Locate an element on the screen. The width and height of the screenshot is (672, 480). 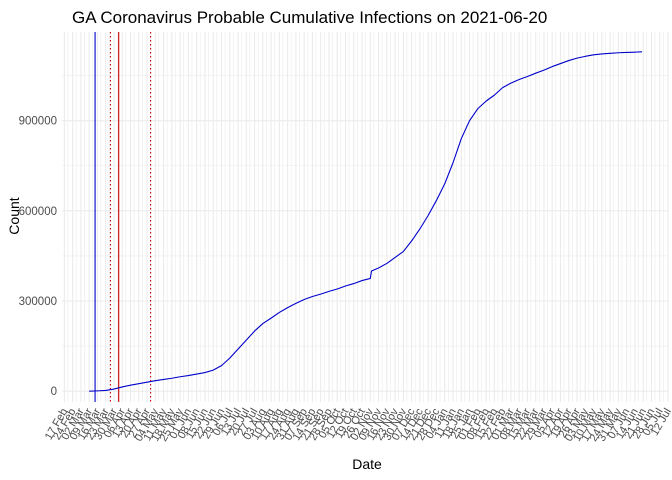
y-tick-label: 300000 is located at coordinates (38, 302).